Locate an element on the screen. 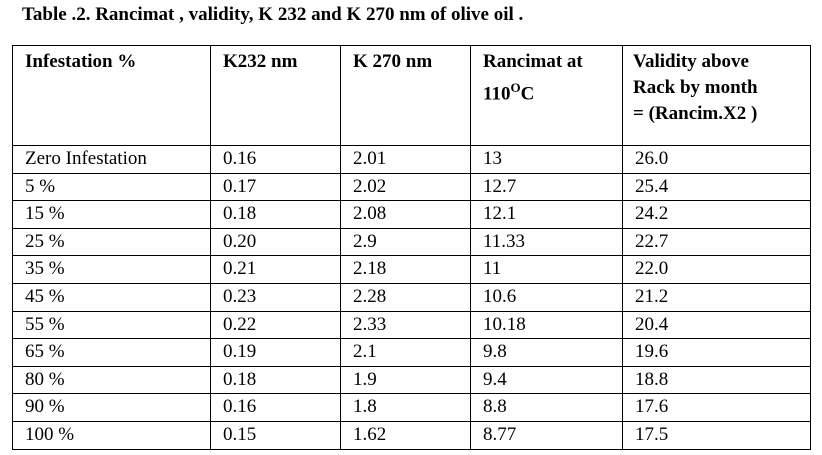 The image size is (822, 455). table-cell: 22.0 is located at coordinates (716, 269).